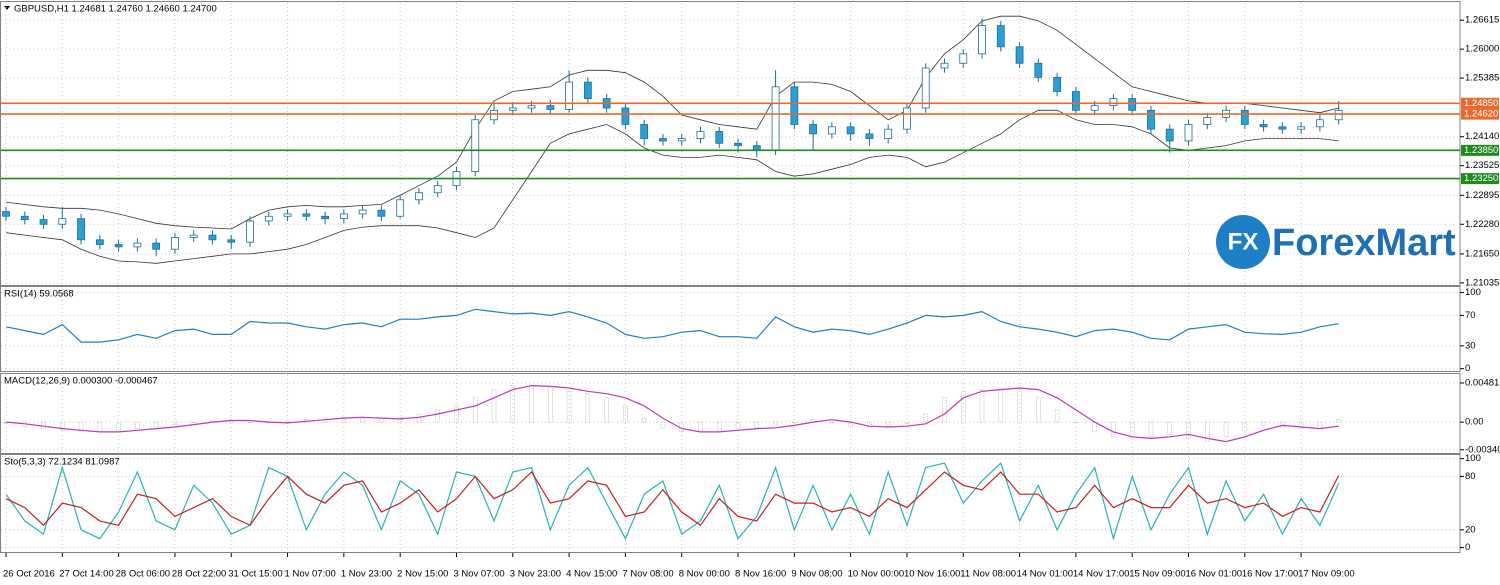  What do you see at coordinates (876, 574) in the screenshot?
I see `x-tick-label: 10 Nov 00:00` at bounding box center [876, 574].